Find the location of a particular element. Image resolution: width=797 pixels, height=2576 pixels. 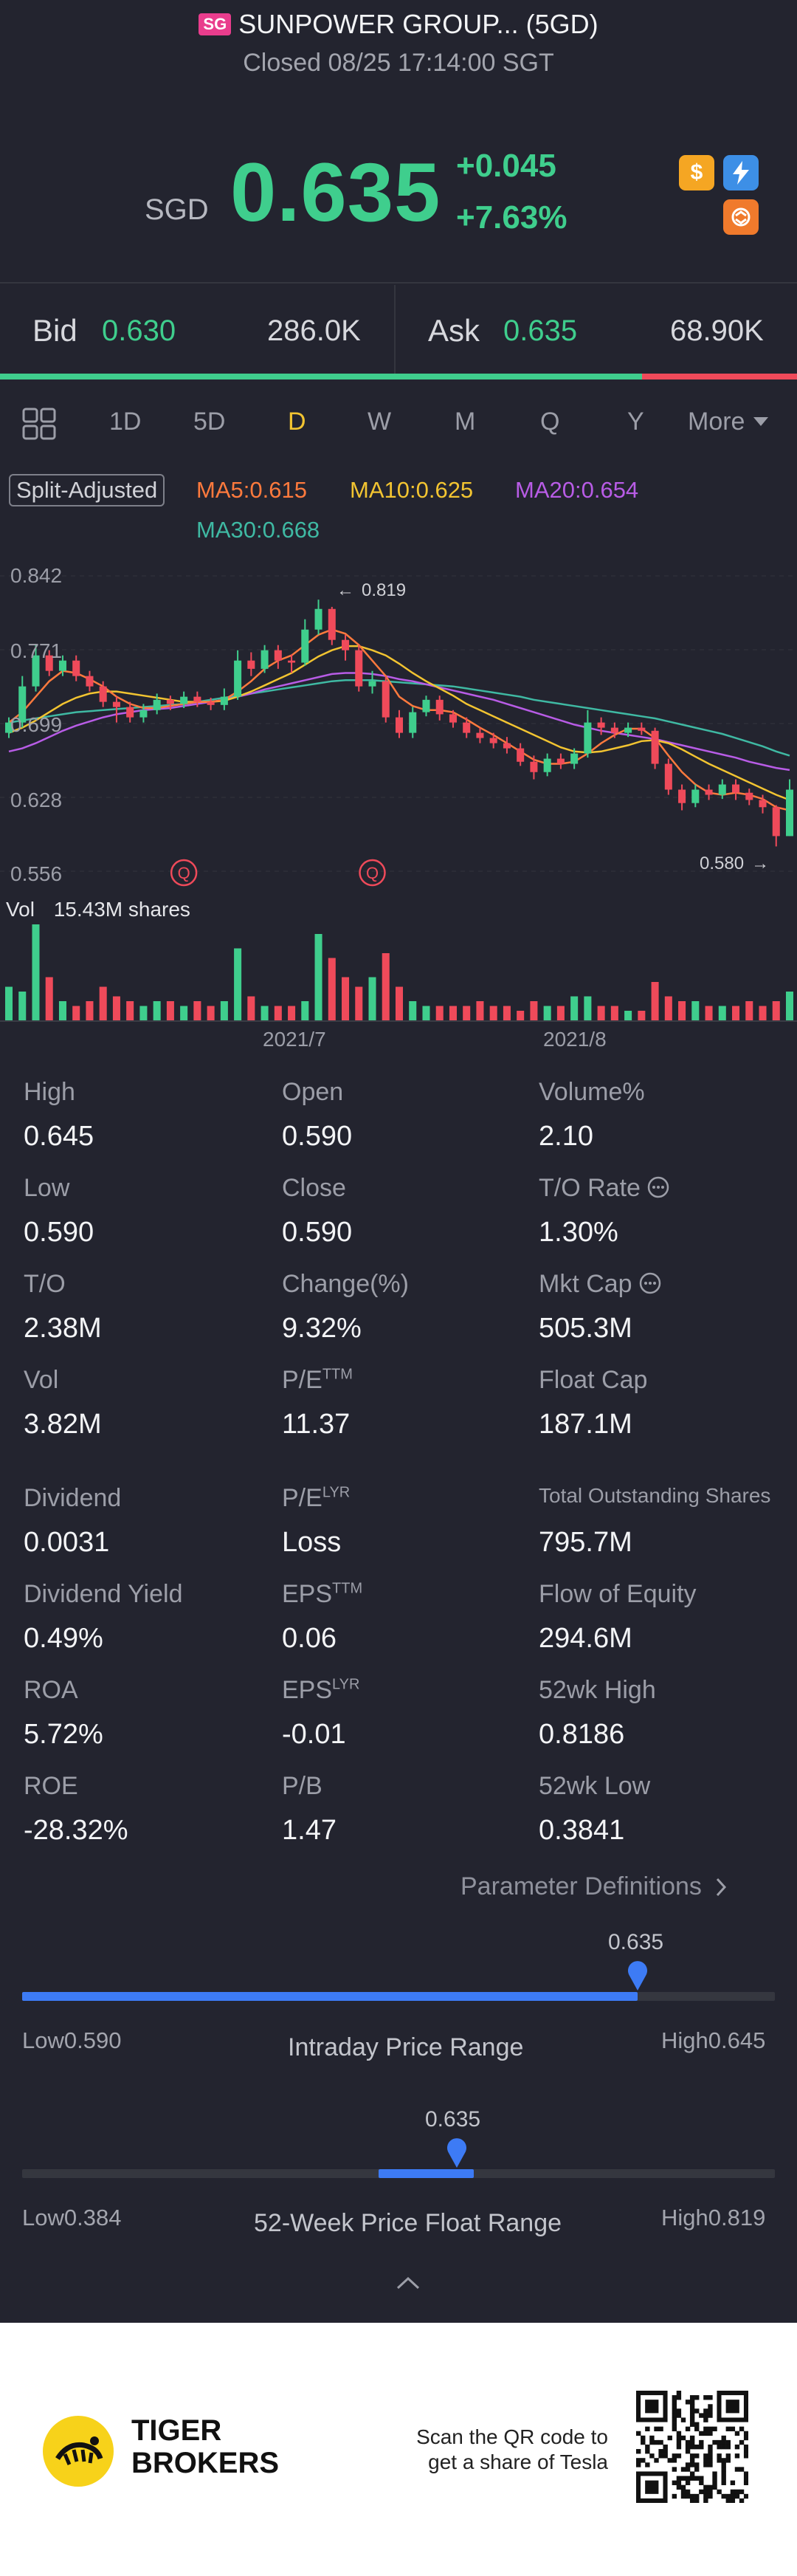

stat-label-text: Vol is located at coordinates (41, 1380).